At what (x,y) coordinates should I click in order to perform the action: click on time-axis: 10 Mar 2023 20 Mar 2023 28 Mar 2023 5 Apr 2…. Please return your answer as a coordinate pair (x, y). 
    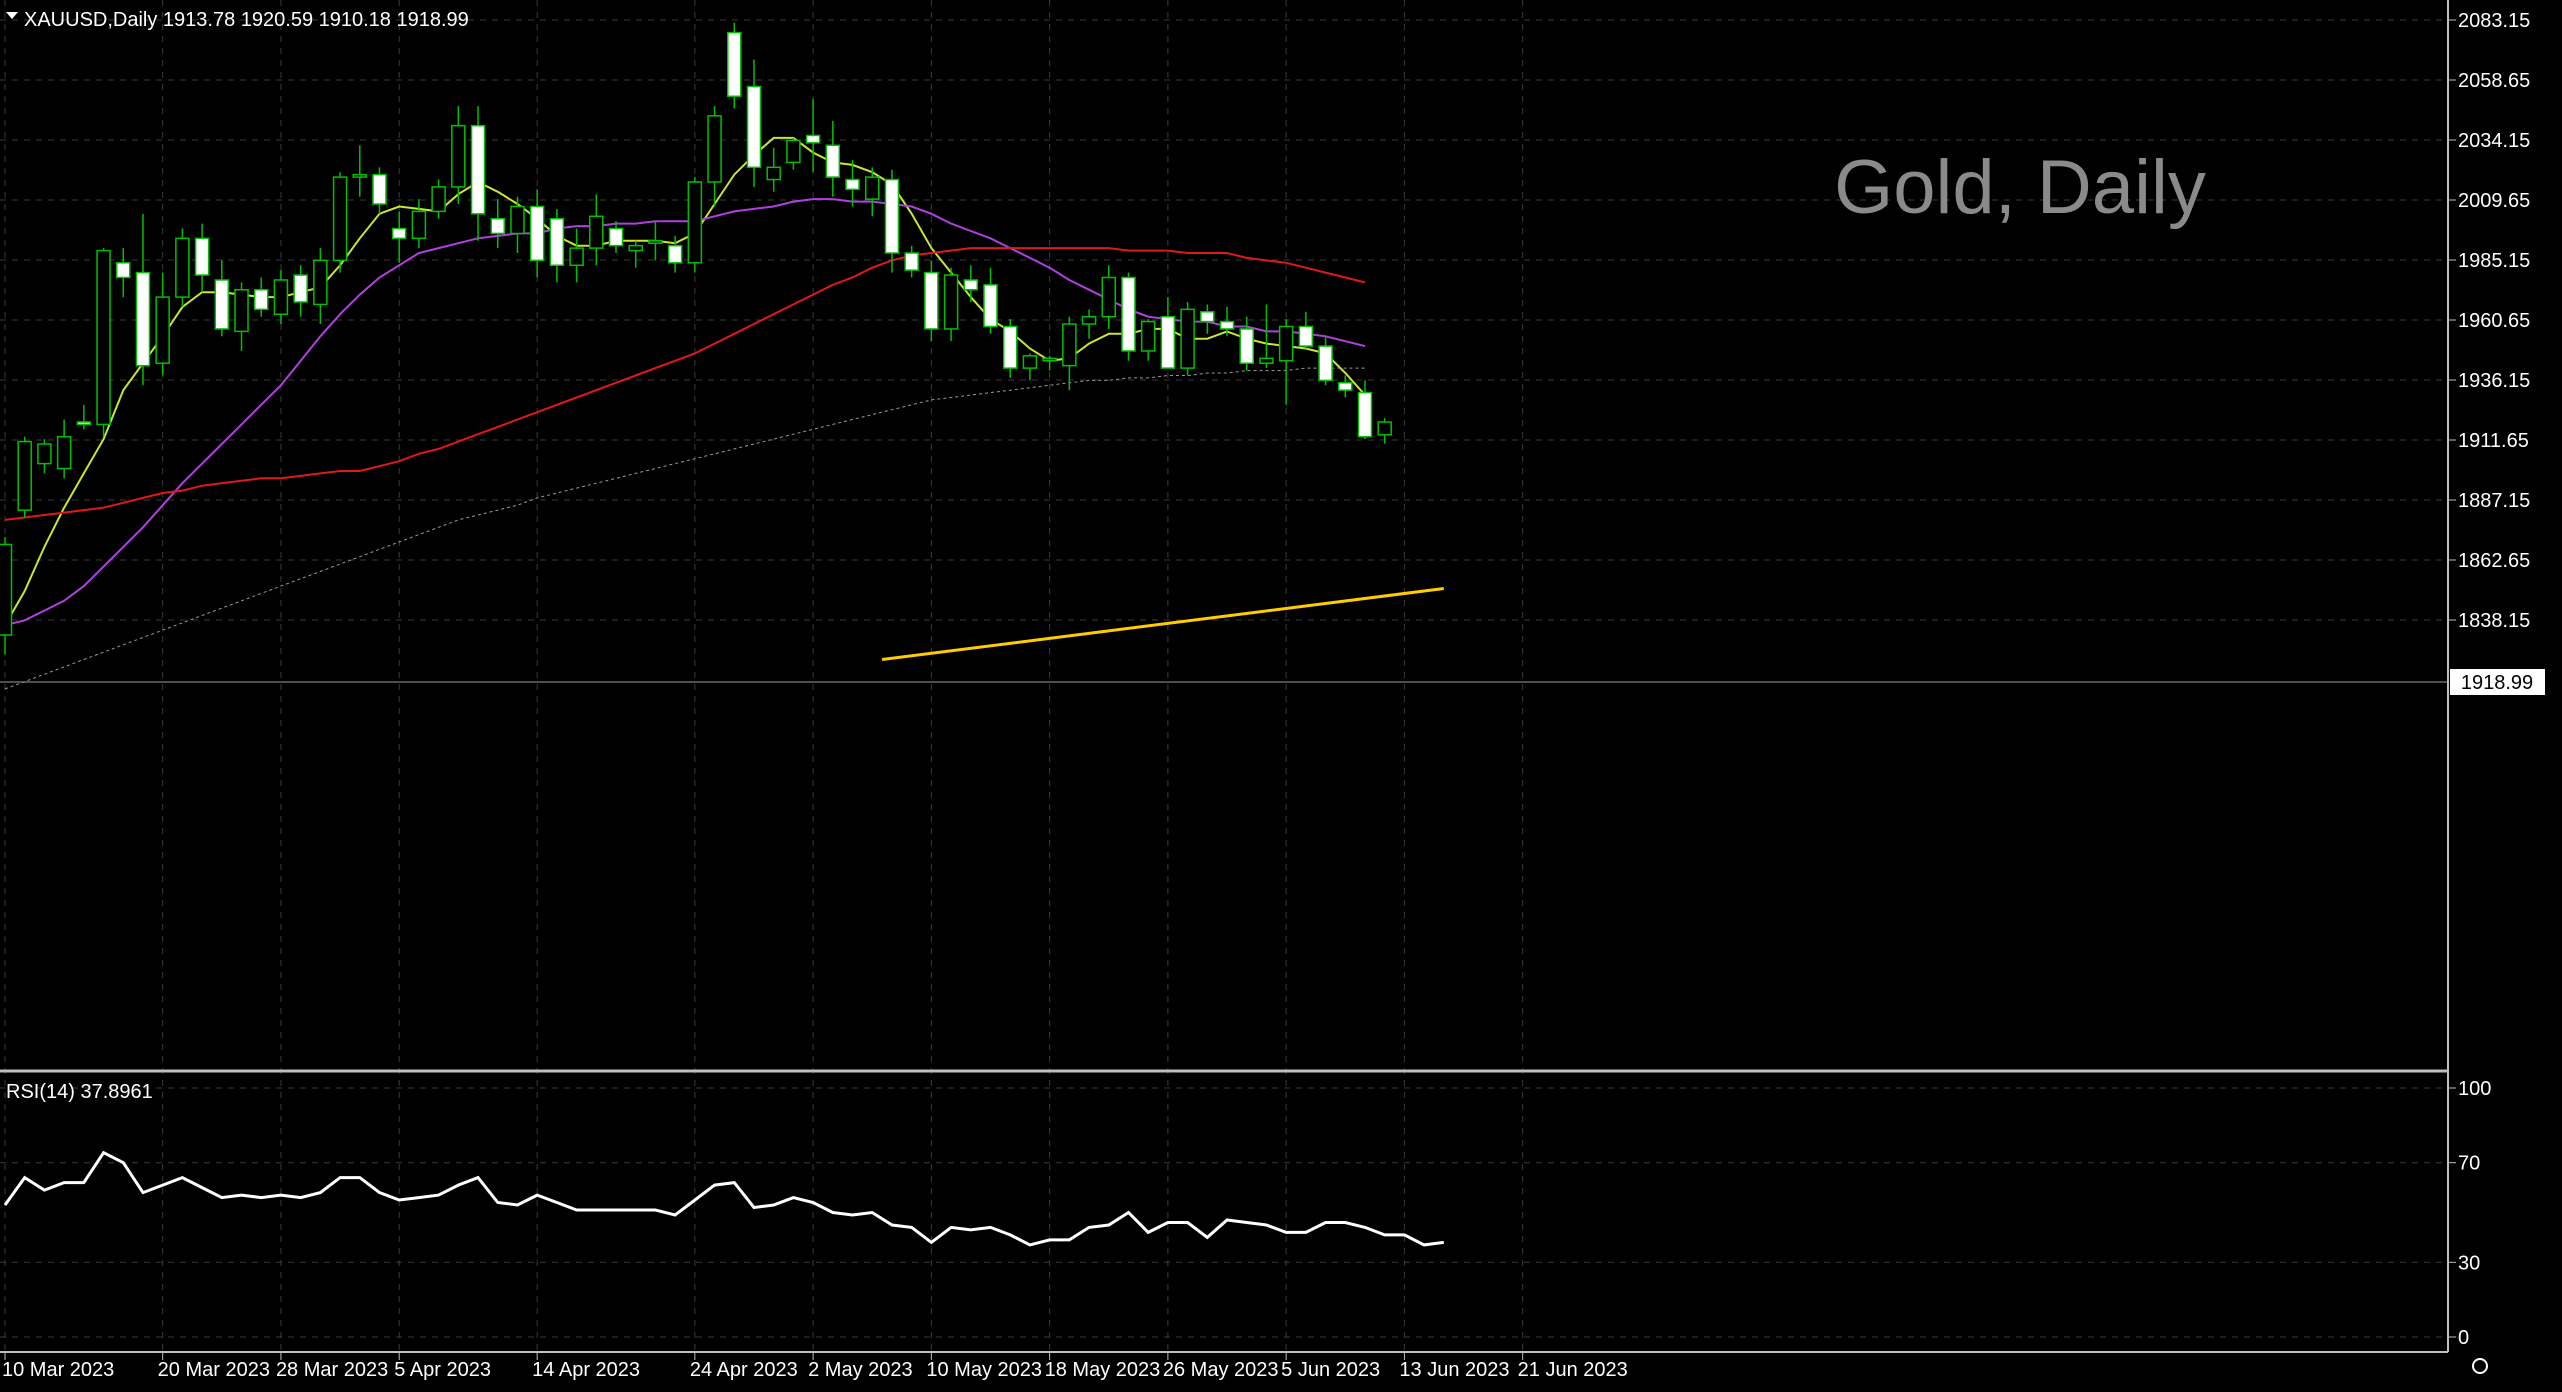
    Looking at the image, I should click on (815, 1366).